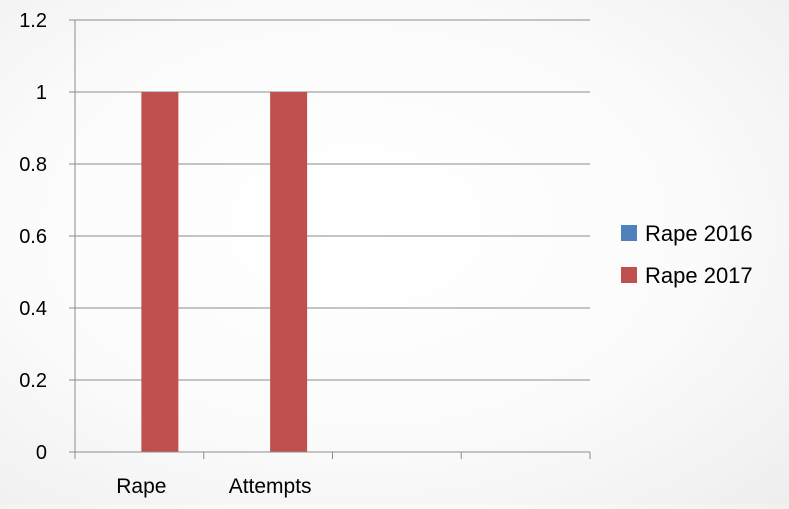 This screenshot has height=509, width=789. I want to click on y-tick-label: 0.2, so click(33, 381).